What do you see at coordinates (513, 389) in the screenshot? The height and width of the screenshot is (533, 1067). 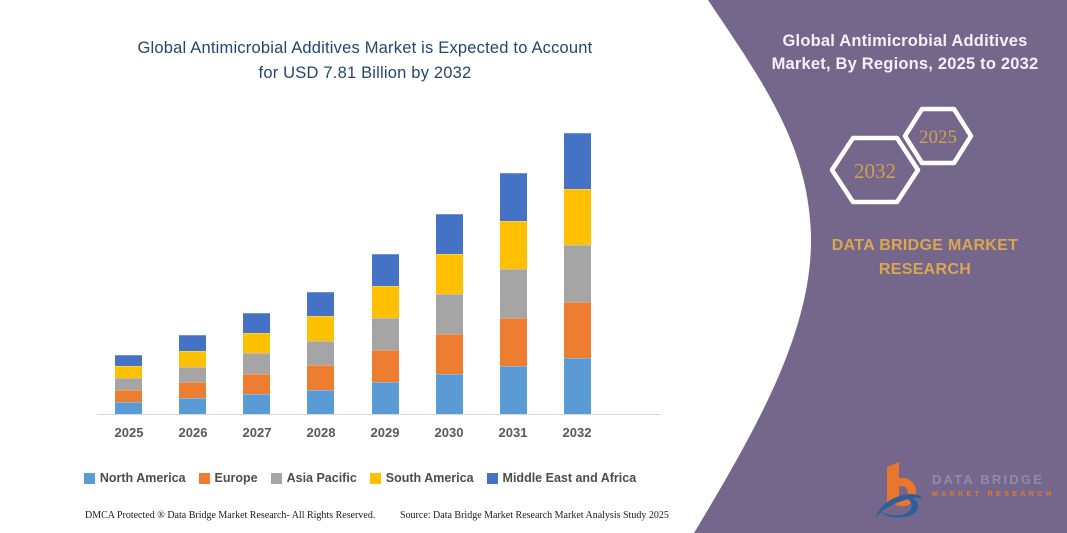 I see `bar-segment-2031-north-america` at bounding box center [513, 389].